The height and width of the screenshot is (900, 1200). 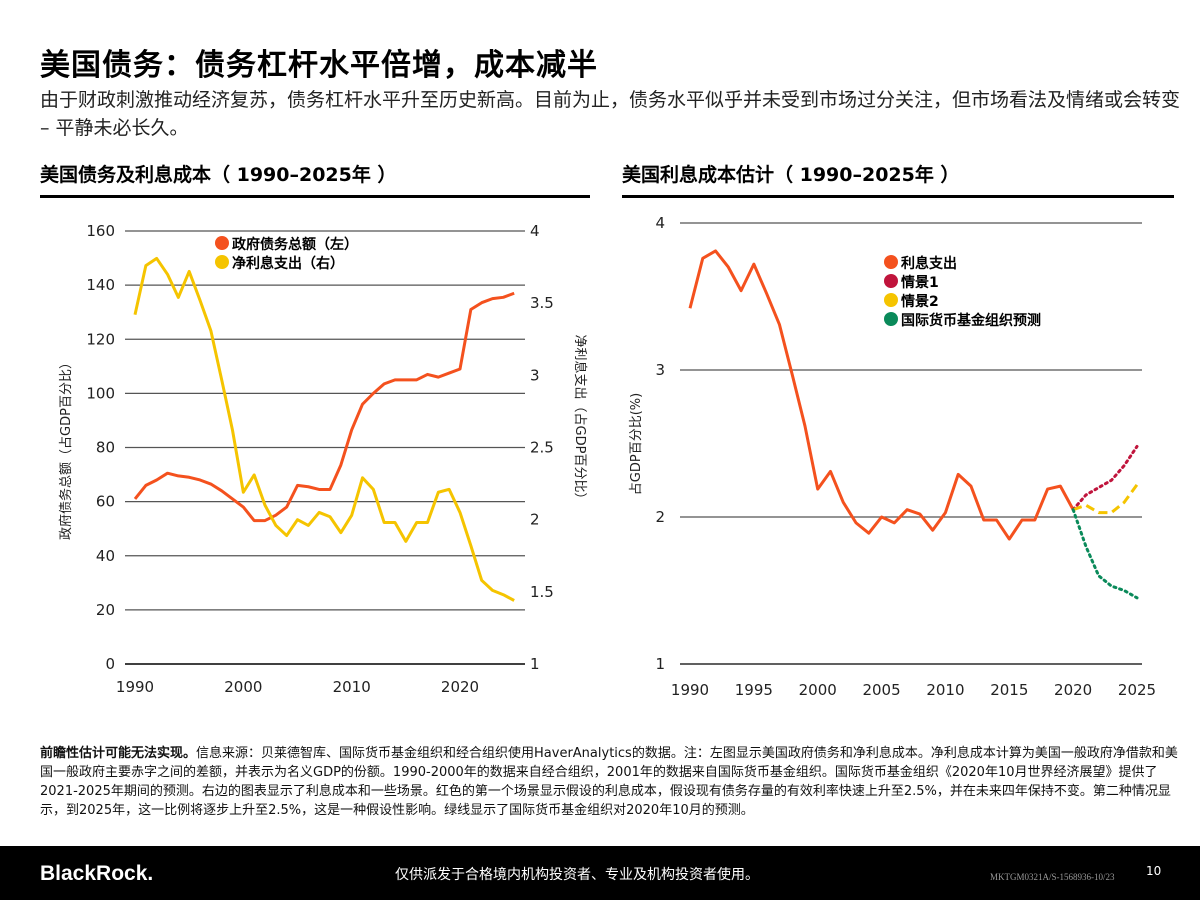 I want to click on y2-axis-label: 净利息支出（占GDP百分比）, so click(x=580, y=420).